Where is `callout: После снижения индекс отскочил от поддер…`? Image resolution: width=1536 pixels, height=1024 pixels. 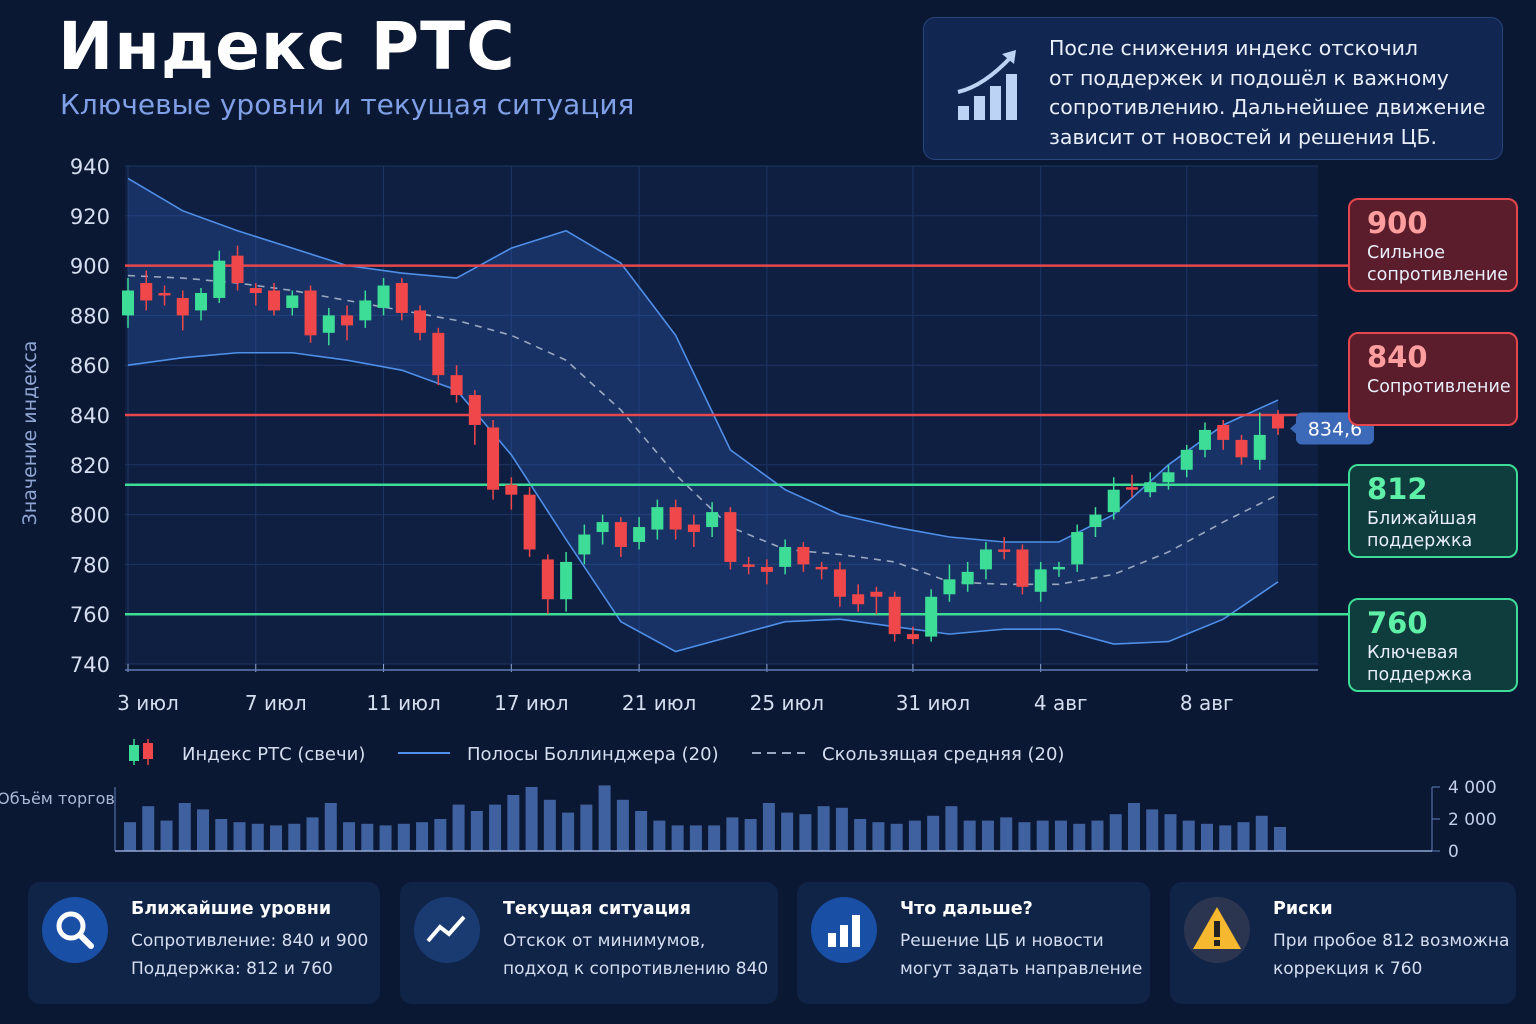
callout: После снижения индекс отскочил от поддер… is located at coordinates (1213, 88).